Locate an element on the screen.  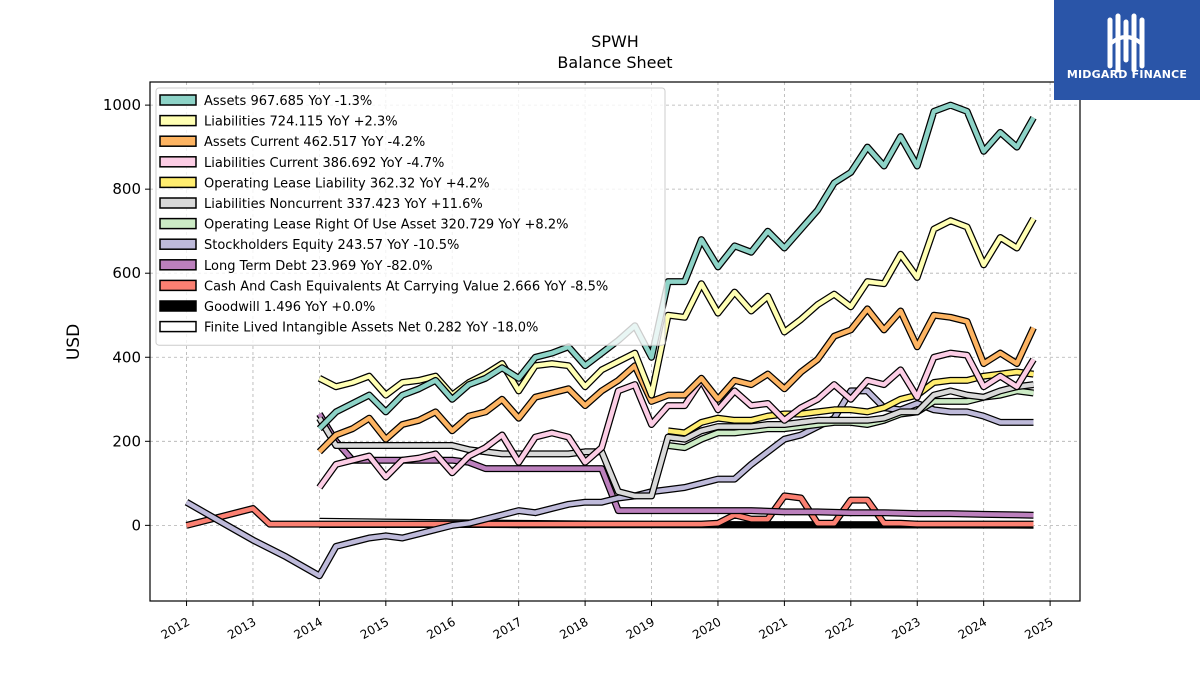
legend-item: Stockholders Equity 243.57 YoY -10.5% is located at coordinates (309, 245).